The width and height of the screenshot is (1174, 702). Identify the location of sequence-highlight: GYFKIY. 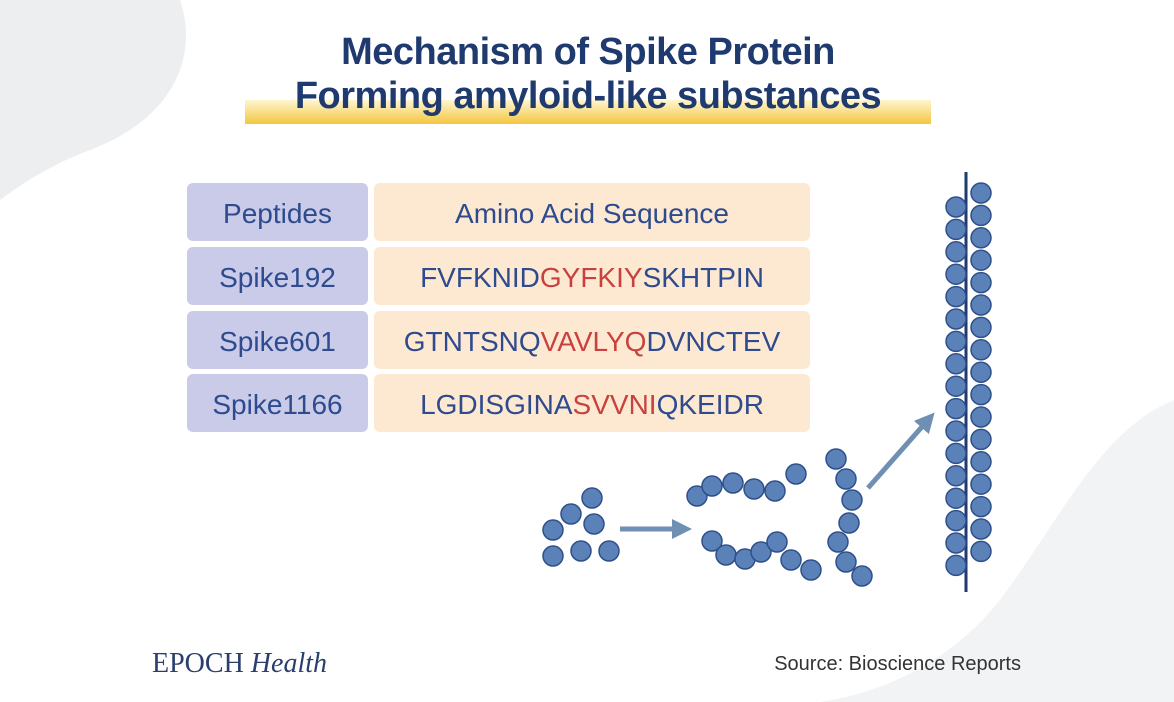
(591, 277).